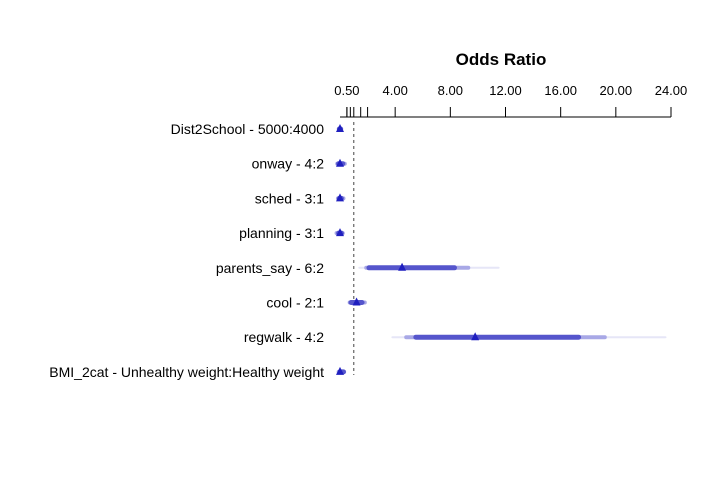  I want to click on x-tick-label: 0.50, so click(346, 90).